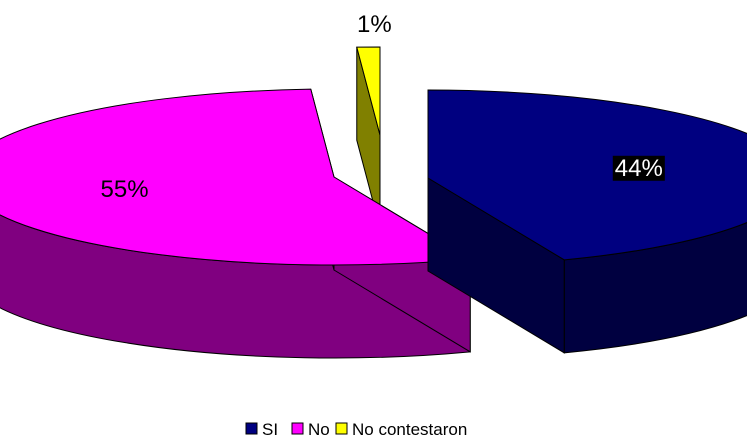 The image size is (747, 445). I want to click on legend-label-no: No, so click(319, 429).